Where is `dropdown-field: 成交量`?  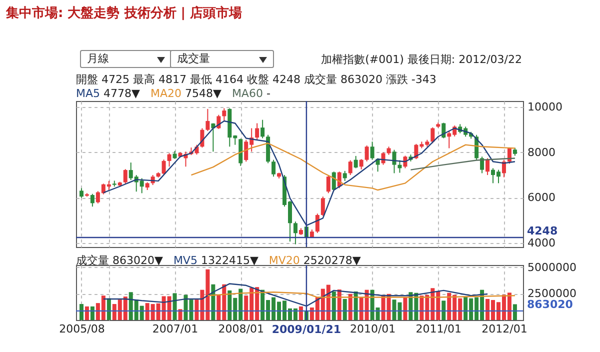 dropdown-field: 成交量 is located at coordinates (222, 59).